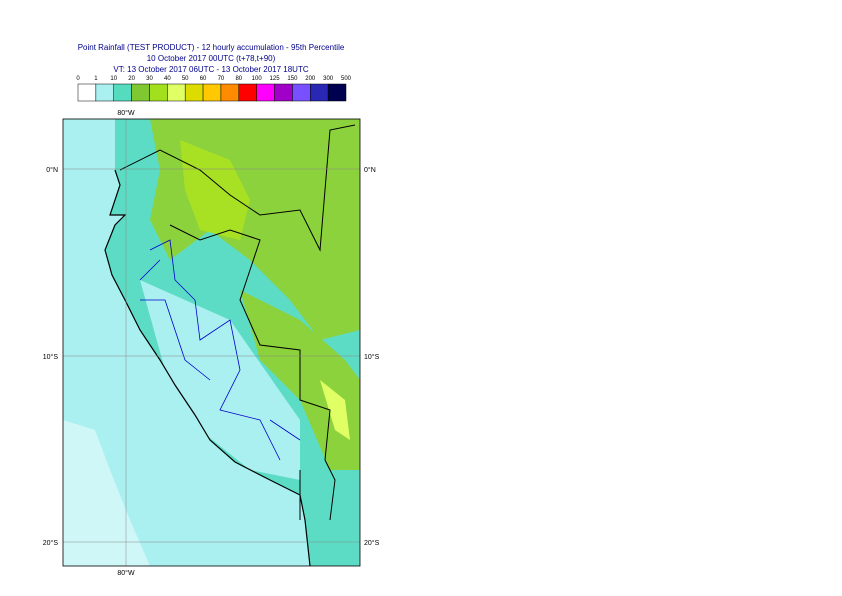 This screenshot has height=596, width=842. I want to click on colorbar-label: 10, so click(113, 79).